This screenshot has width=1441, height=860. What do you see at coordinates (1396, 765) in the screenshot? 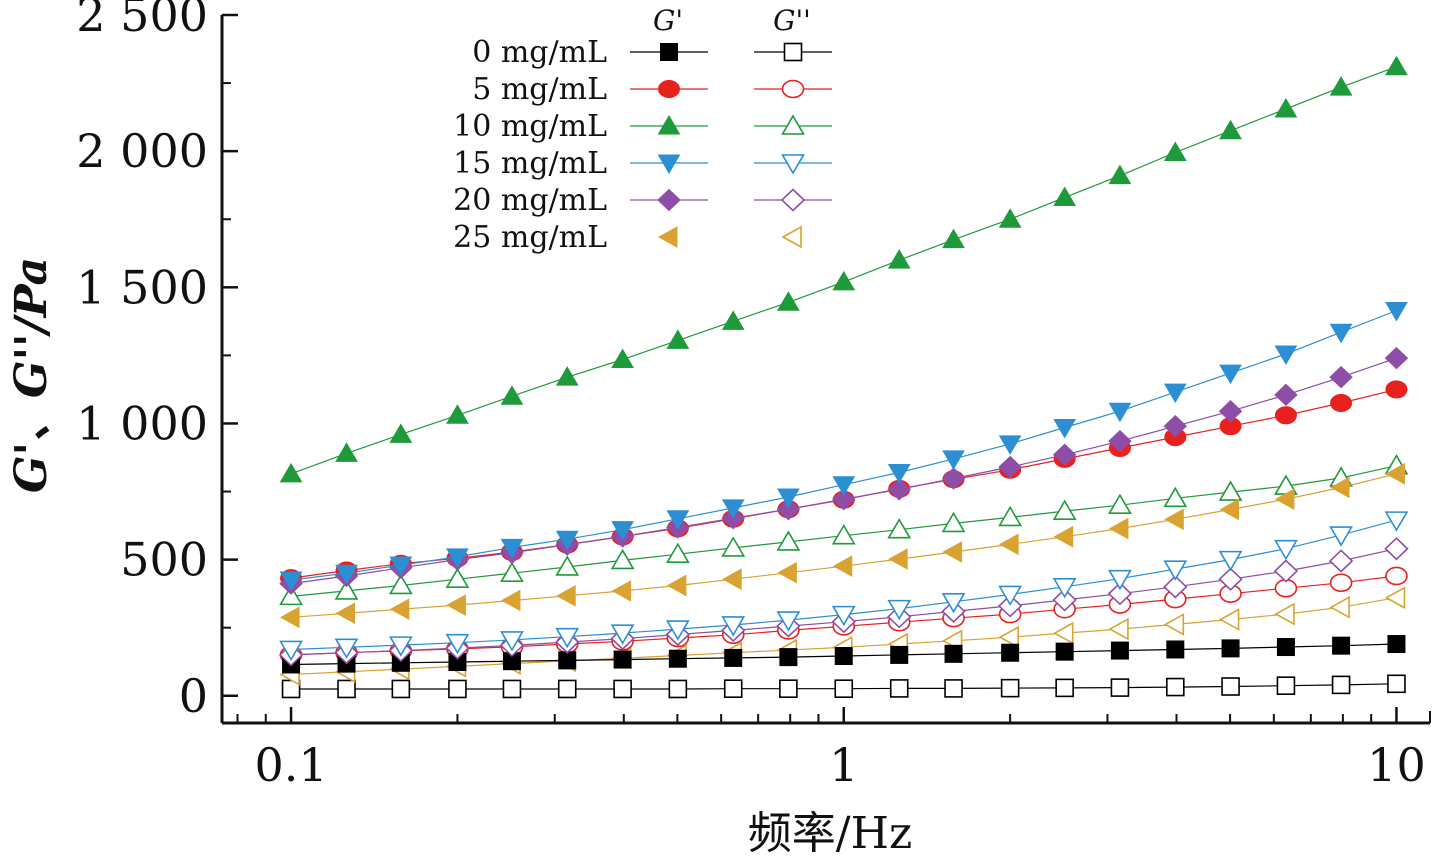
I see `x-tick-label: 10` at bounding box center [1396, 765].